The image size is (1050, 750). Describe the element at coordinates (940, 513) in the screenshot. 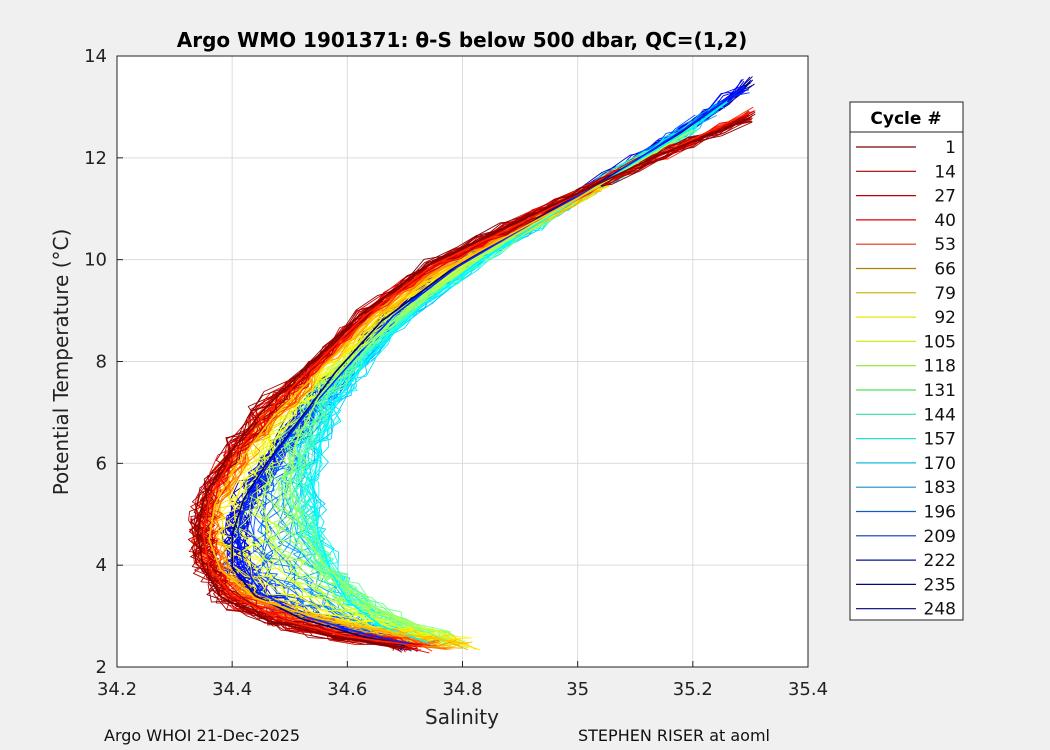

I see `legend-entry-label: 196` at that location.